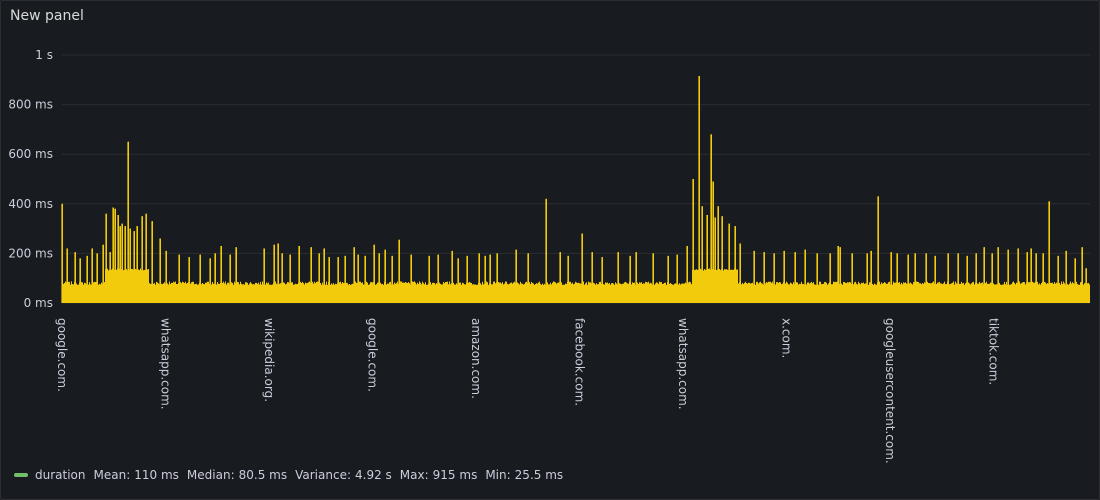  Describe the element at coordinates (683, 364) in the screenshot. I see `x-tick-label: whatsapp.com.` at that location.